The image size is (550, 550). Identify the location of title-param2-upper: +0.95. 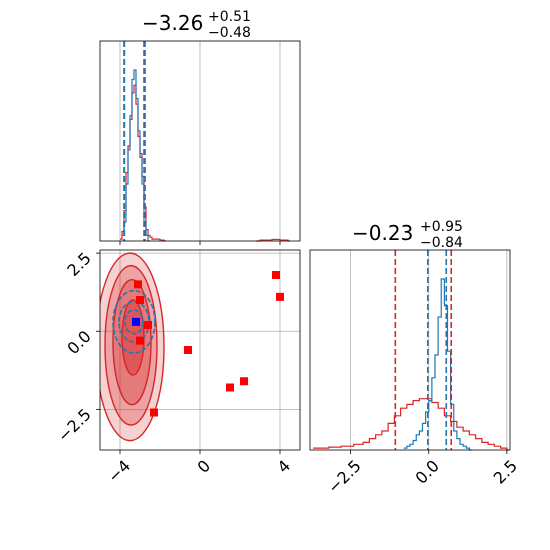
(441, 227).